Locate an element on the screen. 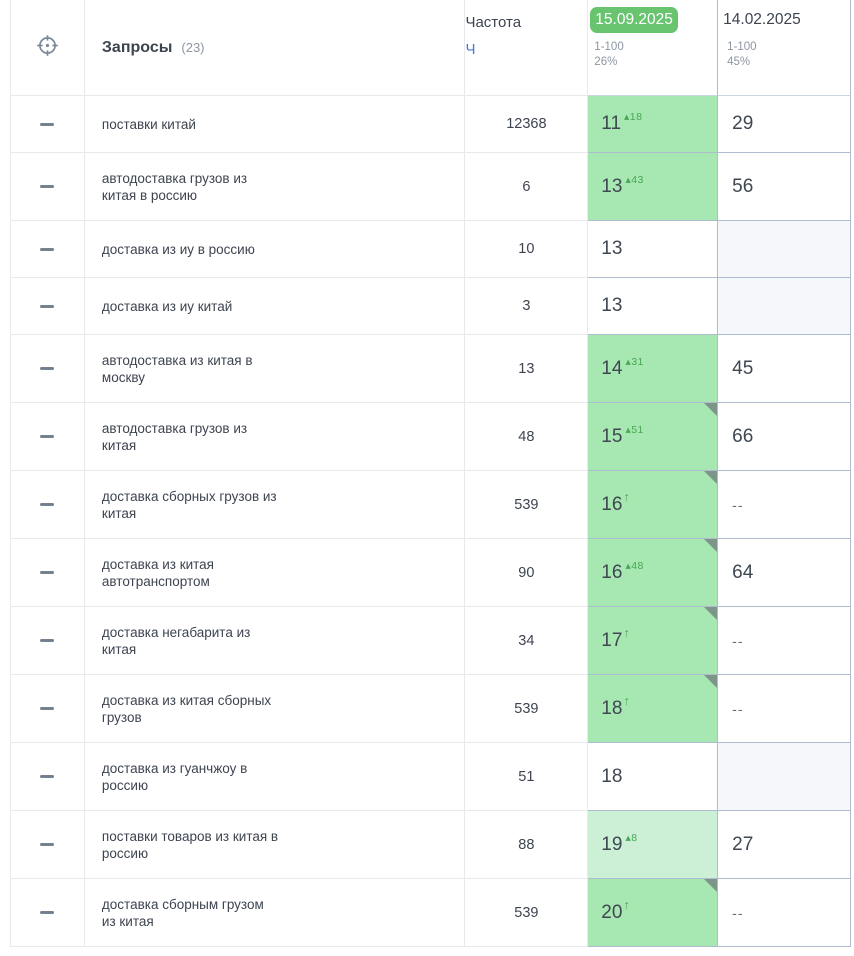 This screenshot has height=956, width=854. query-text: автодоставка грузов из китая is located at coordinates (174, 436).